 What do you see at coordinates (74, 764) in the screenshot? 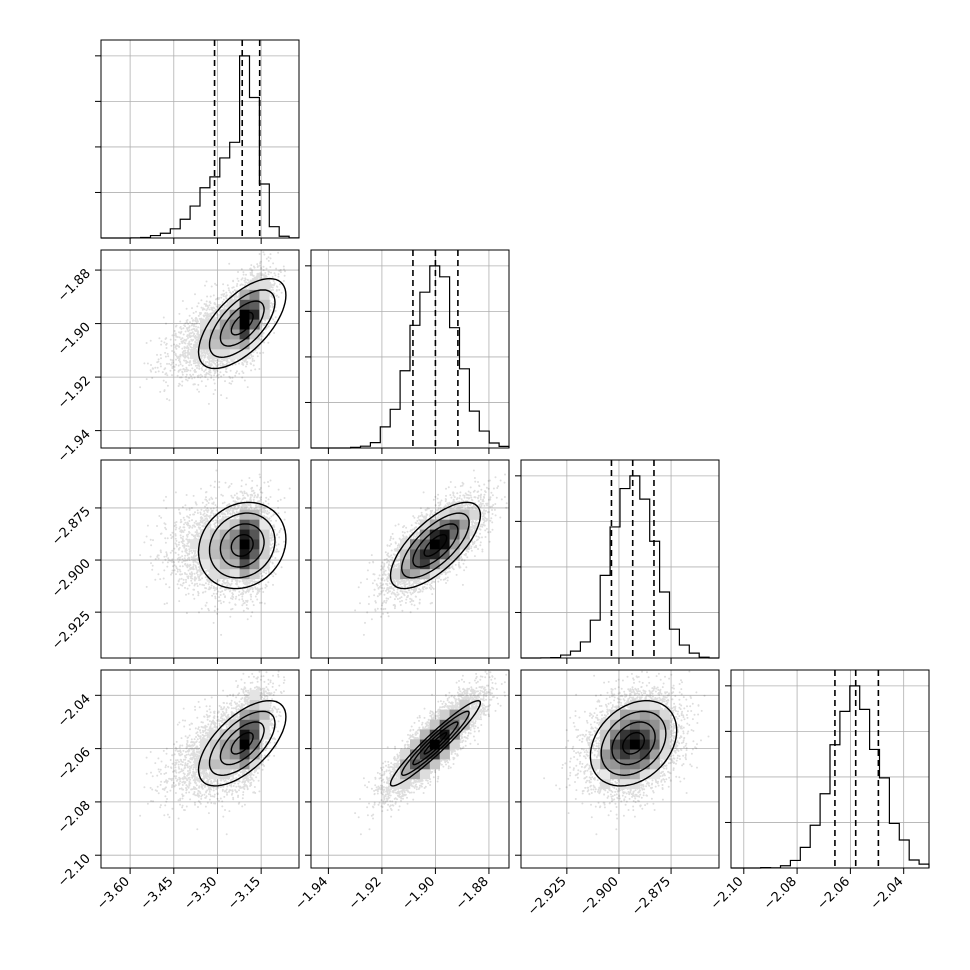
I see `y-tick-label: −2.06` at bounding box center [74, 764].